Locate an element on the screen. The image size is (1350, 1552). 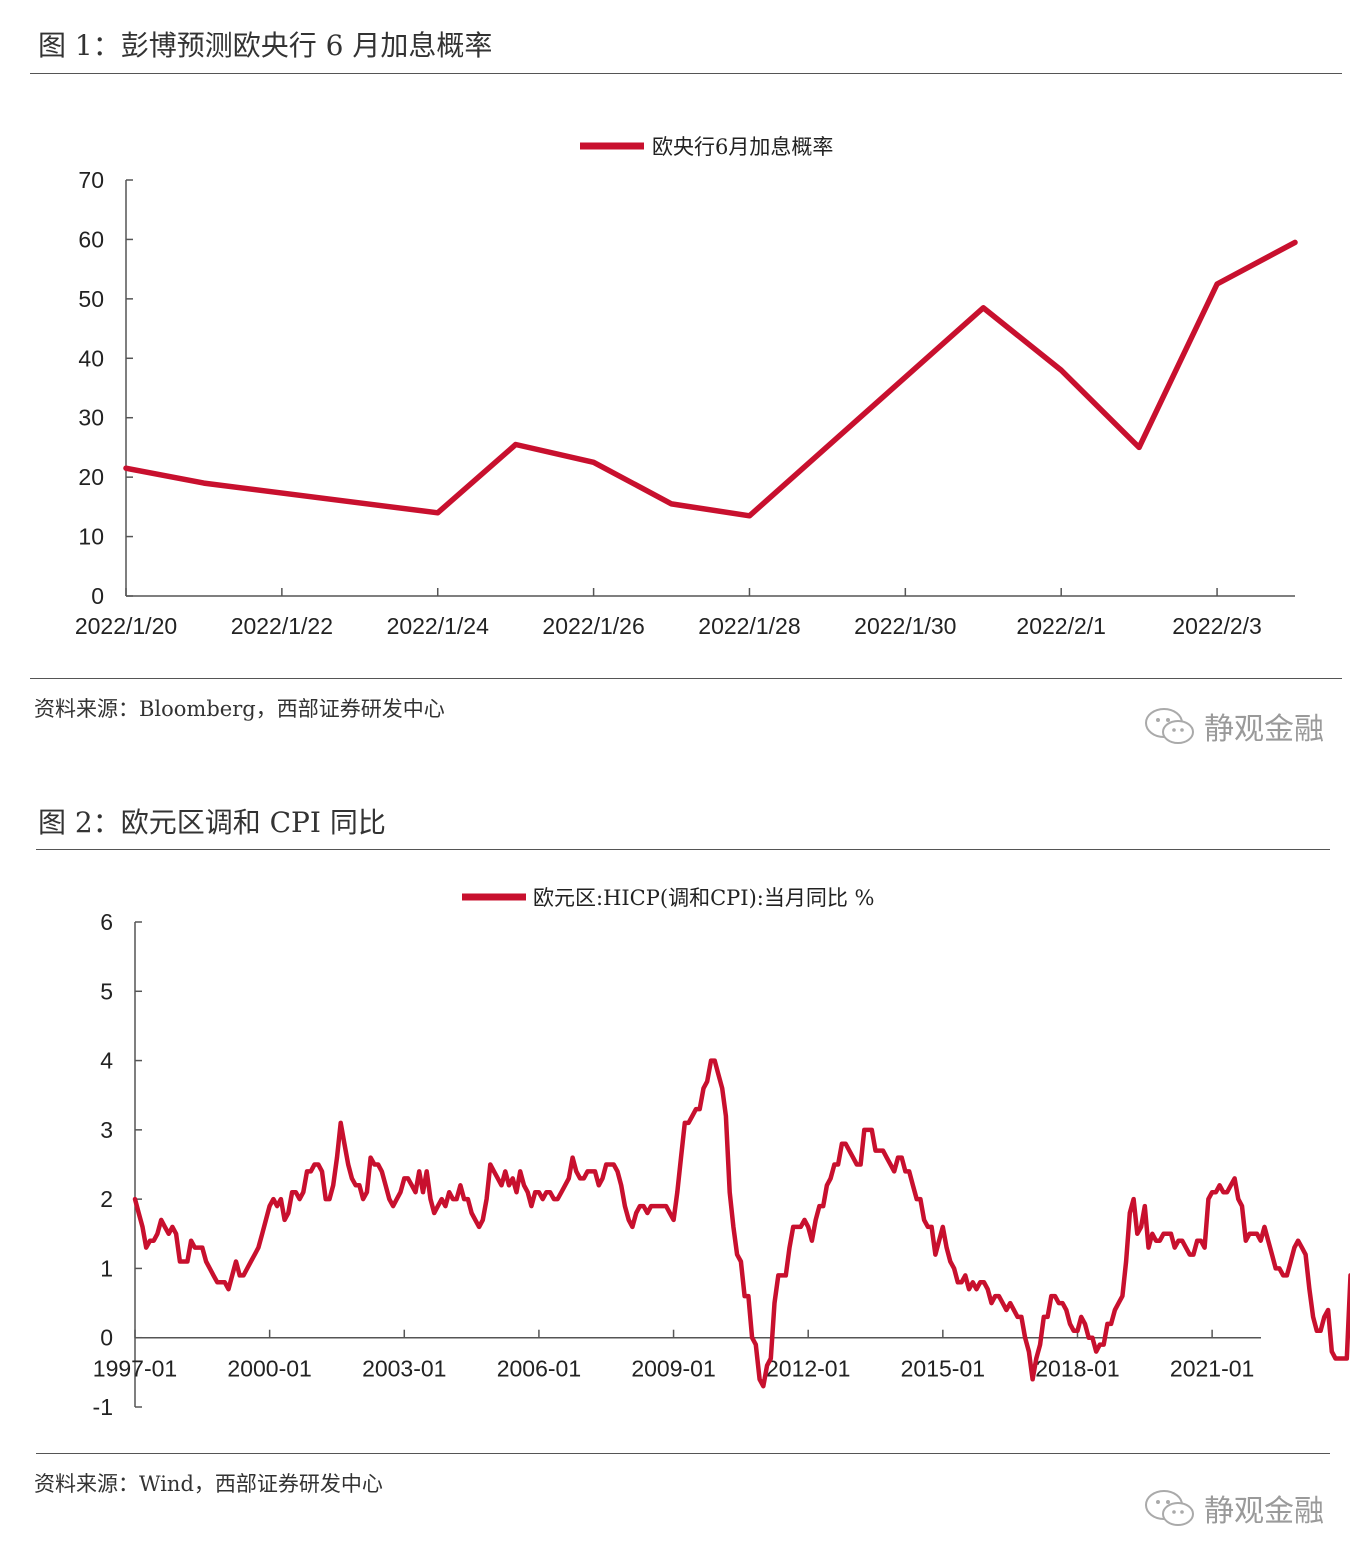
y-tick-label: -1 is located at coordinates (103, 1407).